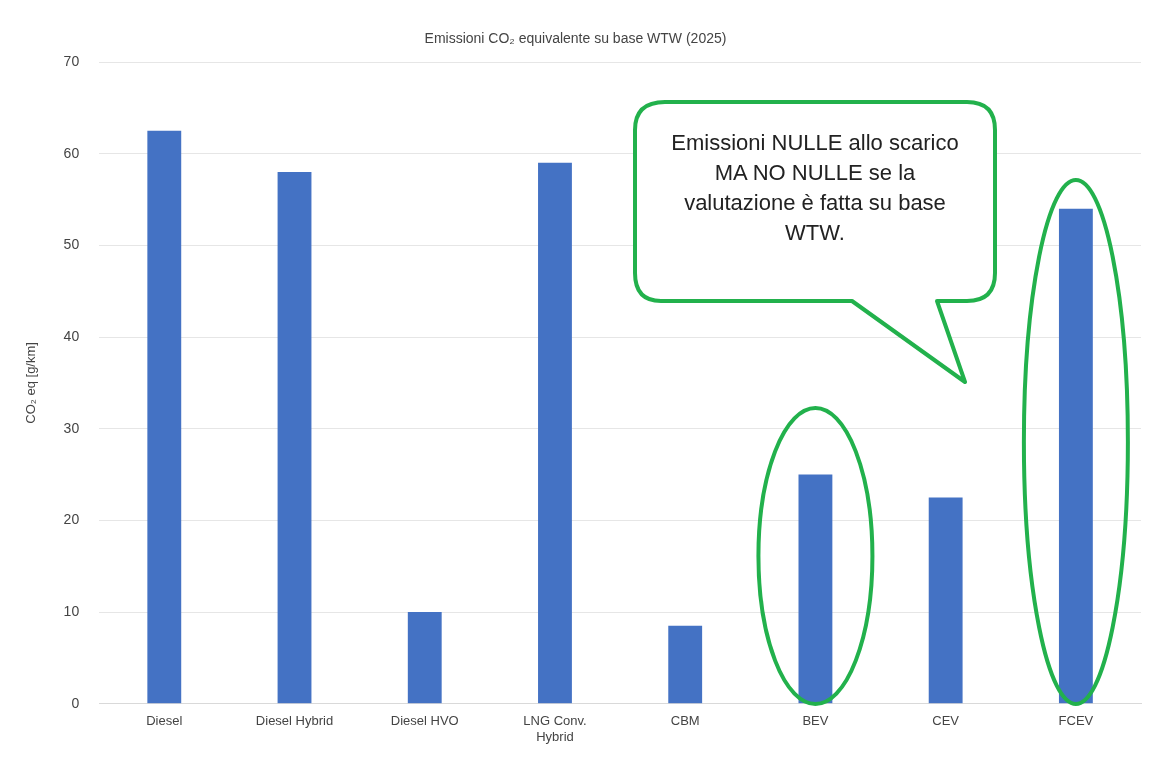 The height and width of the screenshot is (763, 1151). What do you see at coordinates (71, 244) in the screenshot?
I see `y-tick-label: 50` at bounding box center [71, 244].